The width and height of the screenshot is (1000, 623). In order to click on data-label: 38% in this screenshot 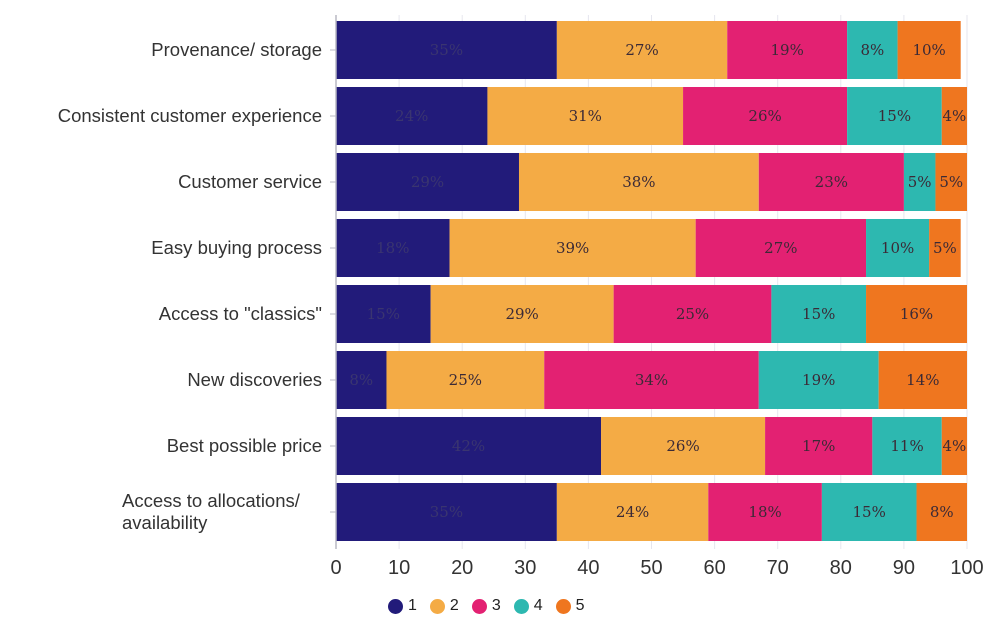, I will do `click(638, 182)`.